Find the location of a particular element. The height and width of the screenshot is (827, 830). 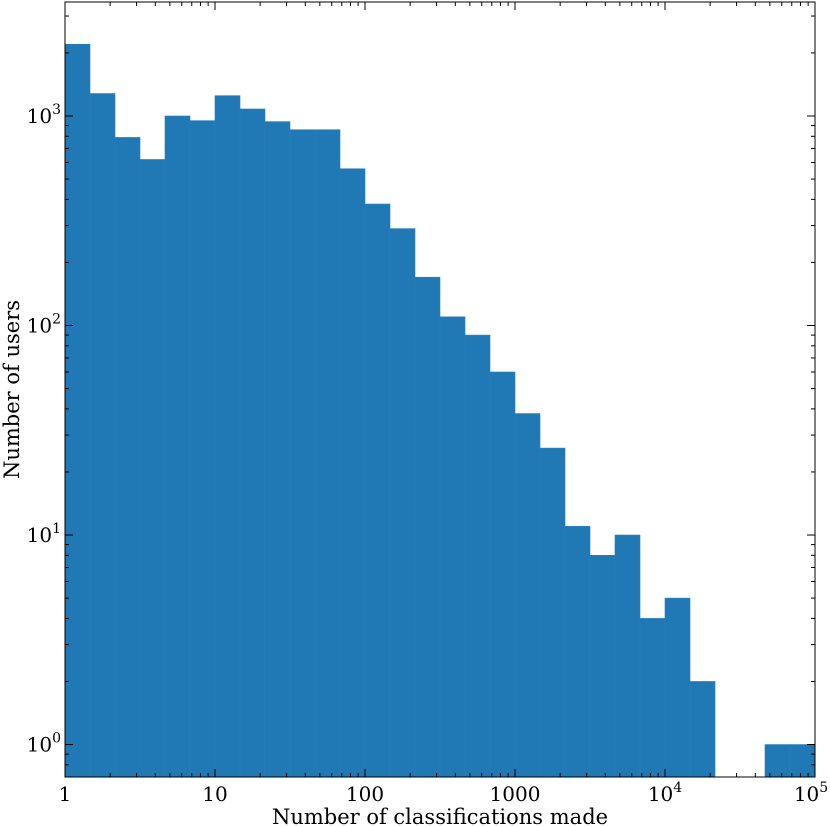

x-tick-label: 1000 is located at coordinates (515, 794).